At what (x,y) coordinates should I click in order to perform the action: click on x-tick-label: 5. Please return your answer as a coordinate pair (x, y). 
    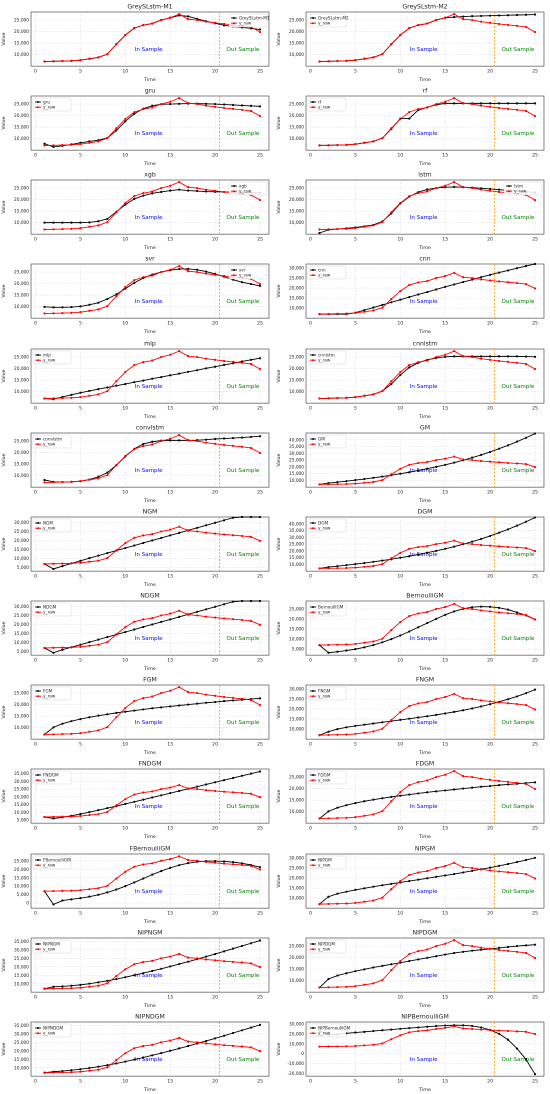
    Looking at the image, I should click on (355, 745).